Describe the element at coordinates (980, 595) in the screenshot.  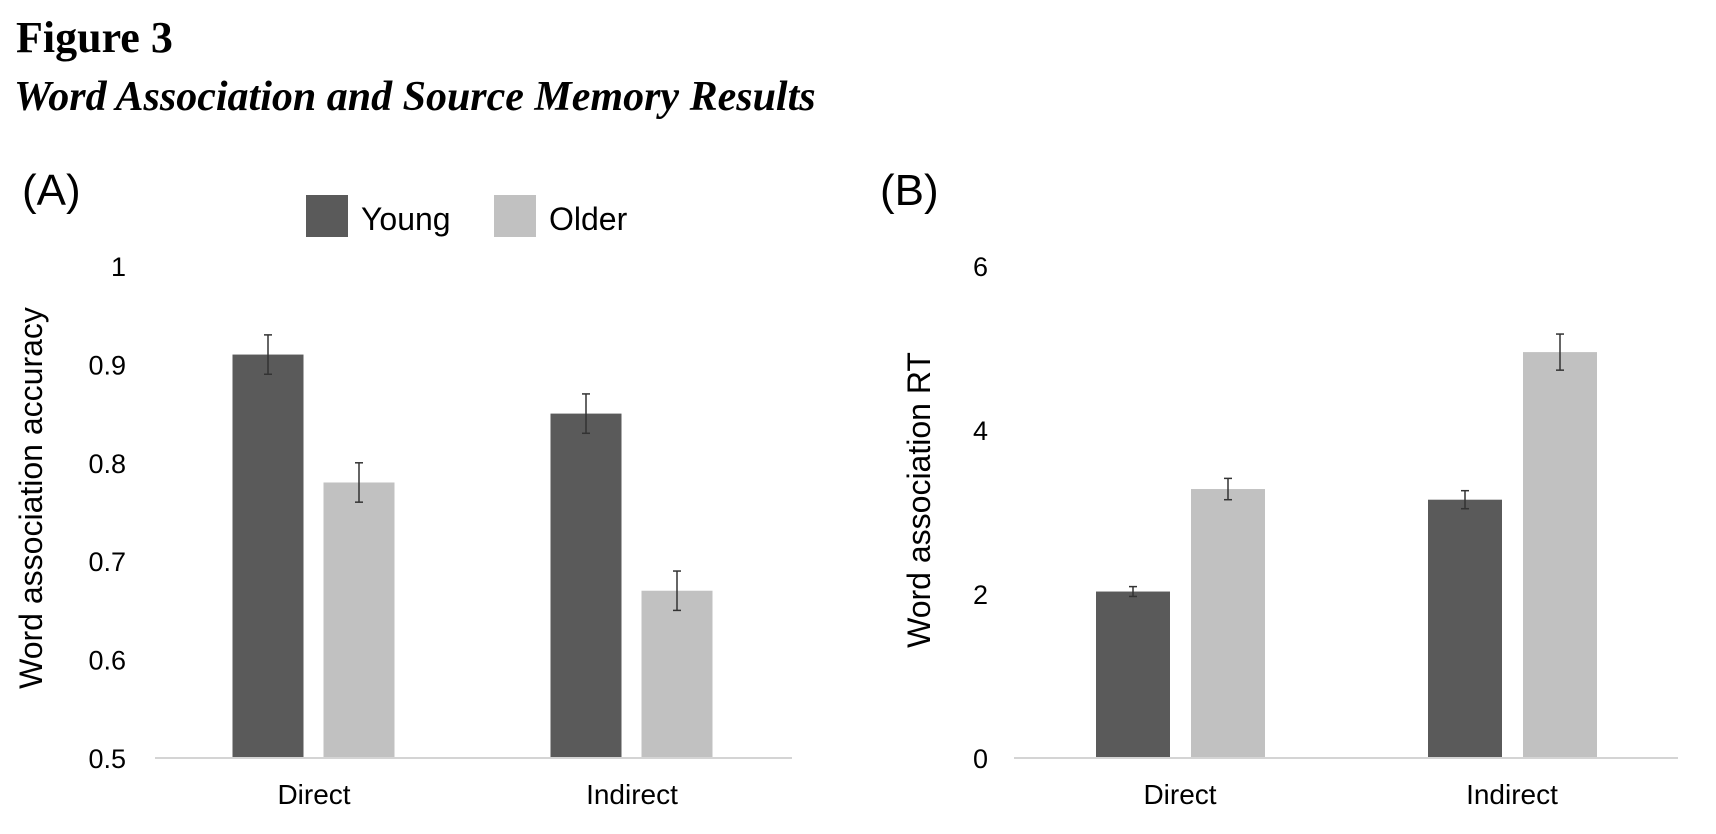
I see `y-tick-label: 2` at that location.